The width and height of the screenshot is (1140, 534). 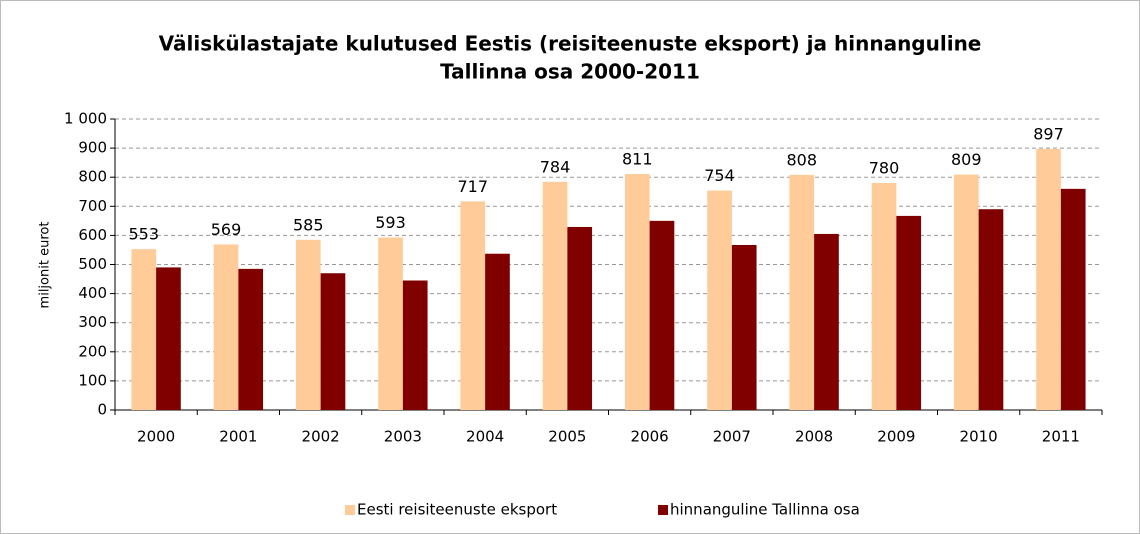 What do you see at coordinates (308, 224) in the screenshot?
I see `data-label: 585` at bounding box center [308, 224].